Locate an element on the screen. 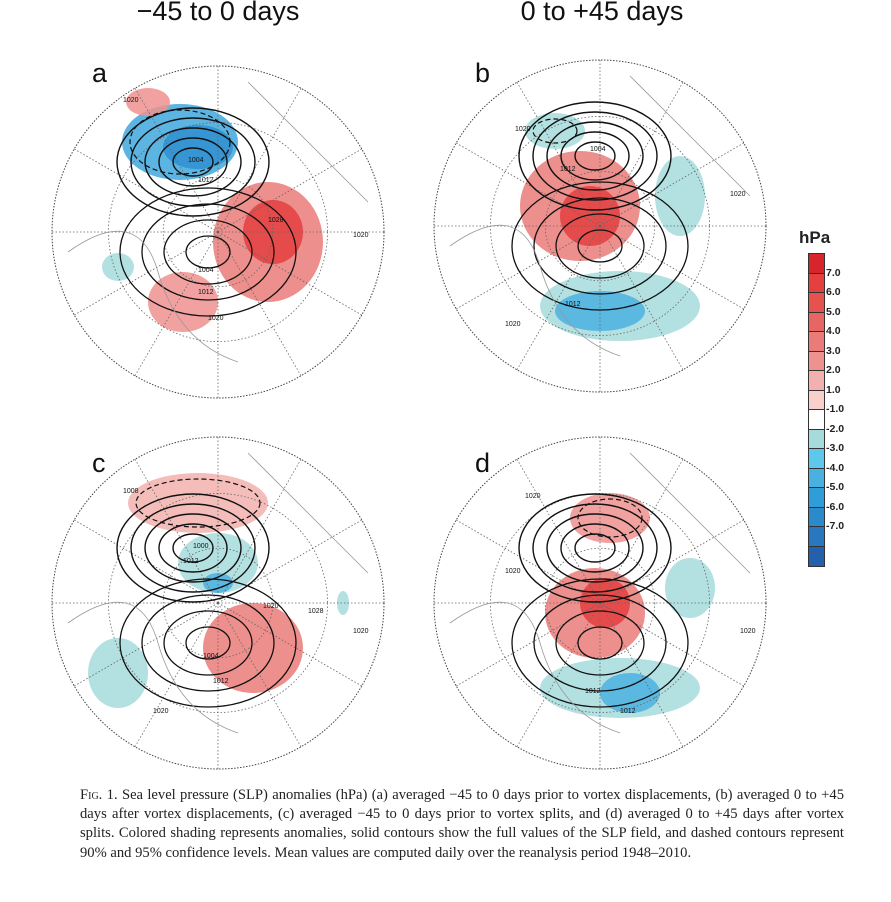 This screenshot has width=891, height=902. contour-label: 1028 is located at coordinates (316, 611).